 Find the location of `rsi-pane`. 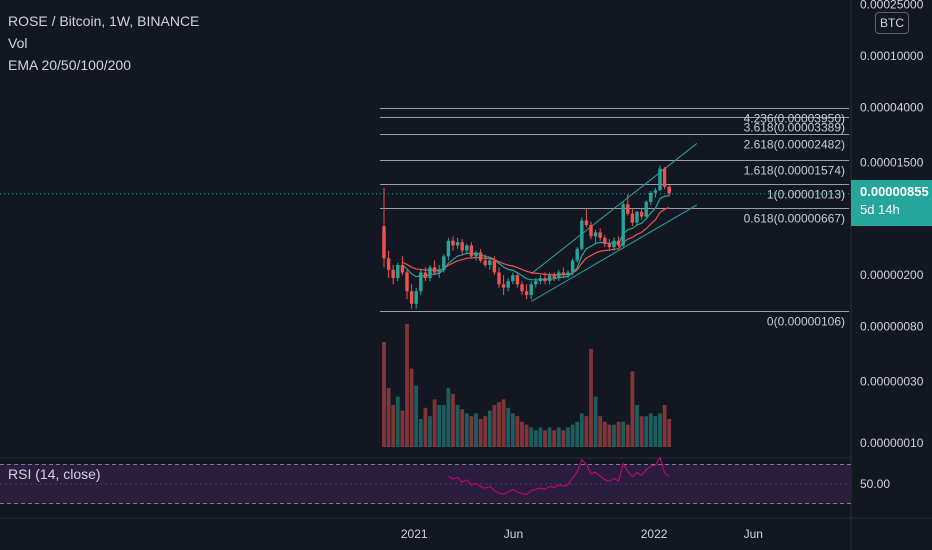

rsi-pane is located at coordinates (425, 480).